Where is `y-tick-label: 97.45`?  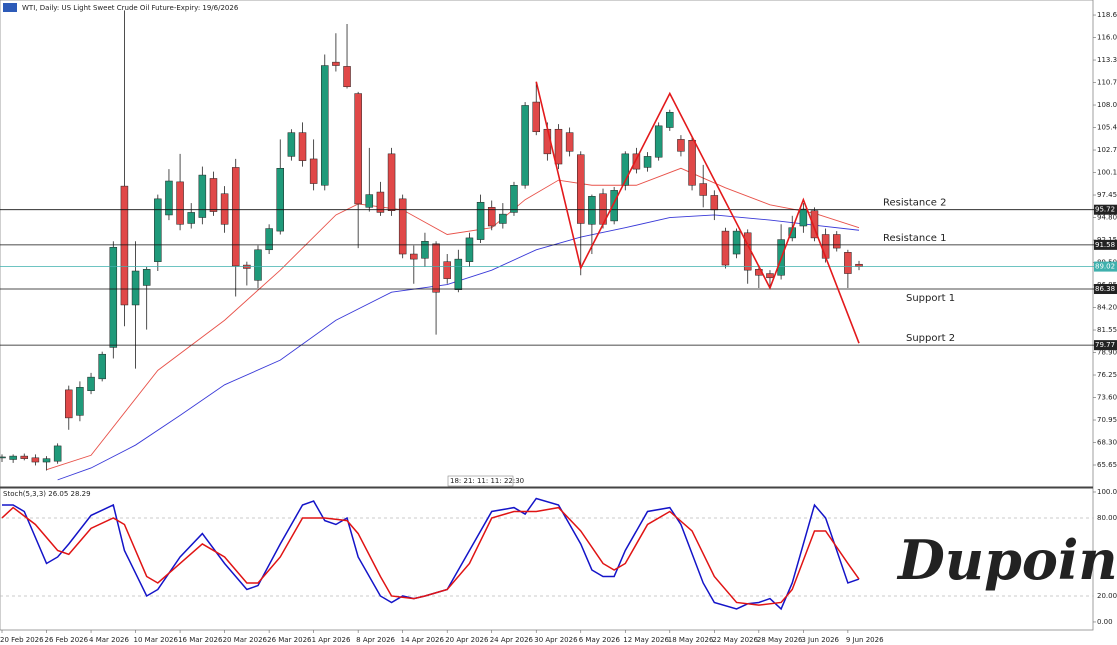 y-tick-label: 97.45 is located at coordinates (1107, 195).